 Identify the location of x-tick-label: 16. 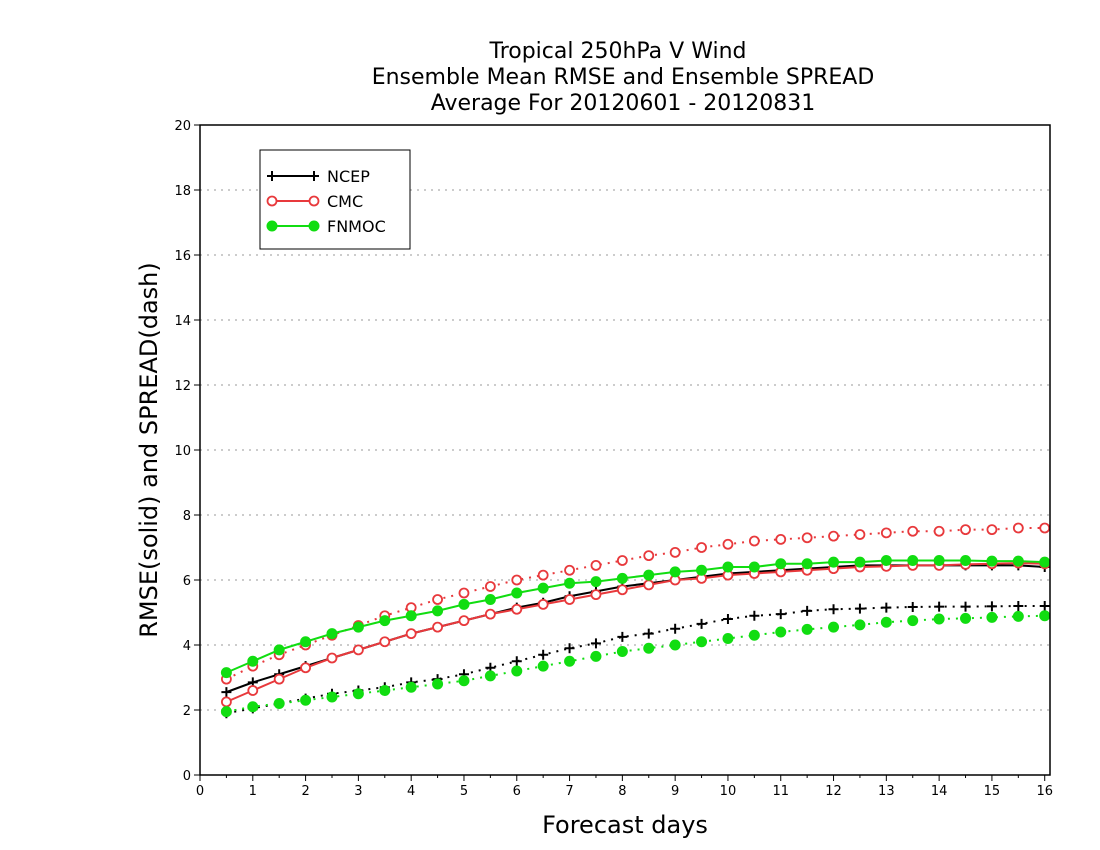
(1044, 791).